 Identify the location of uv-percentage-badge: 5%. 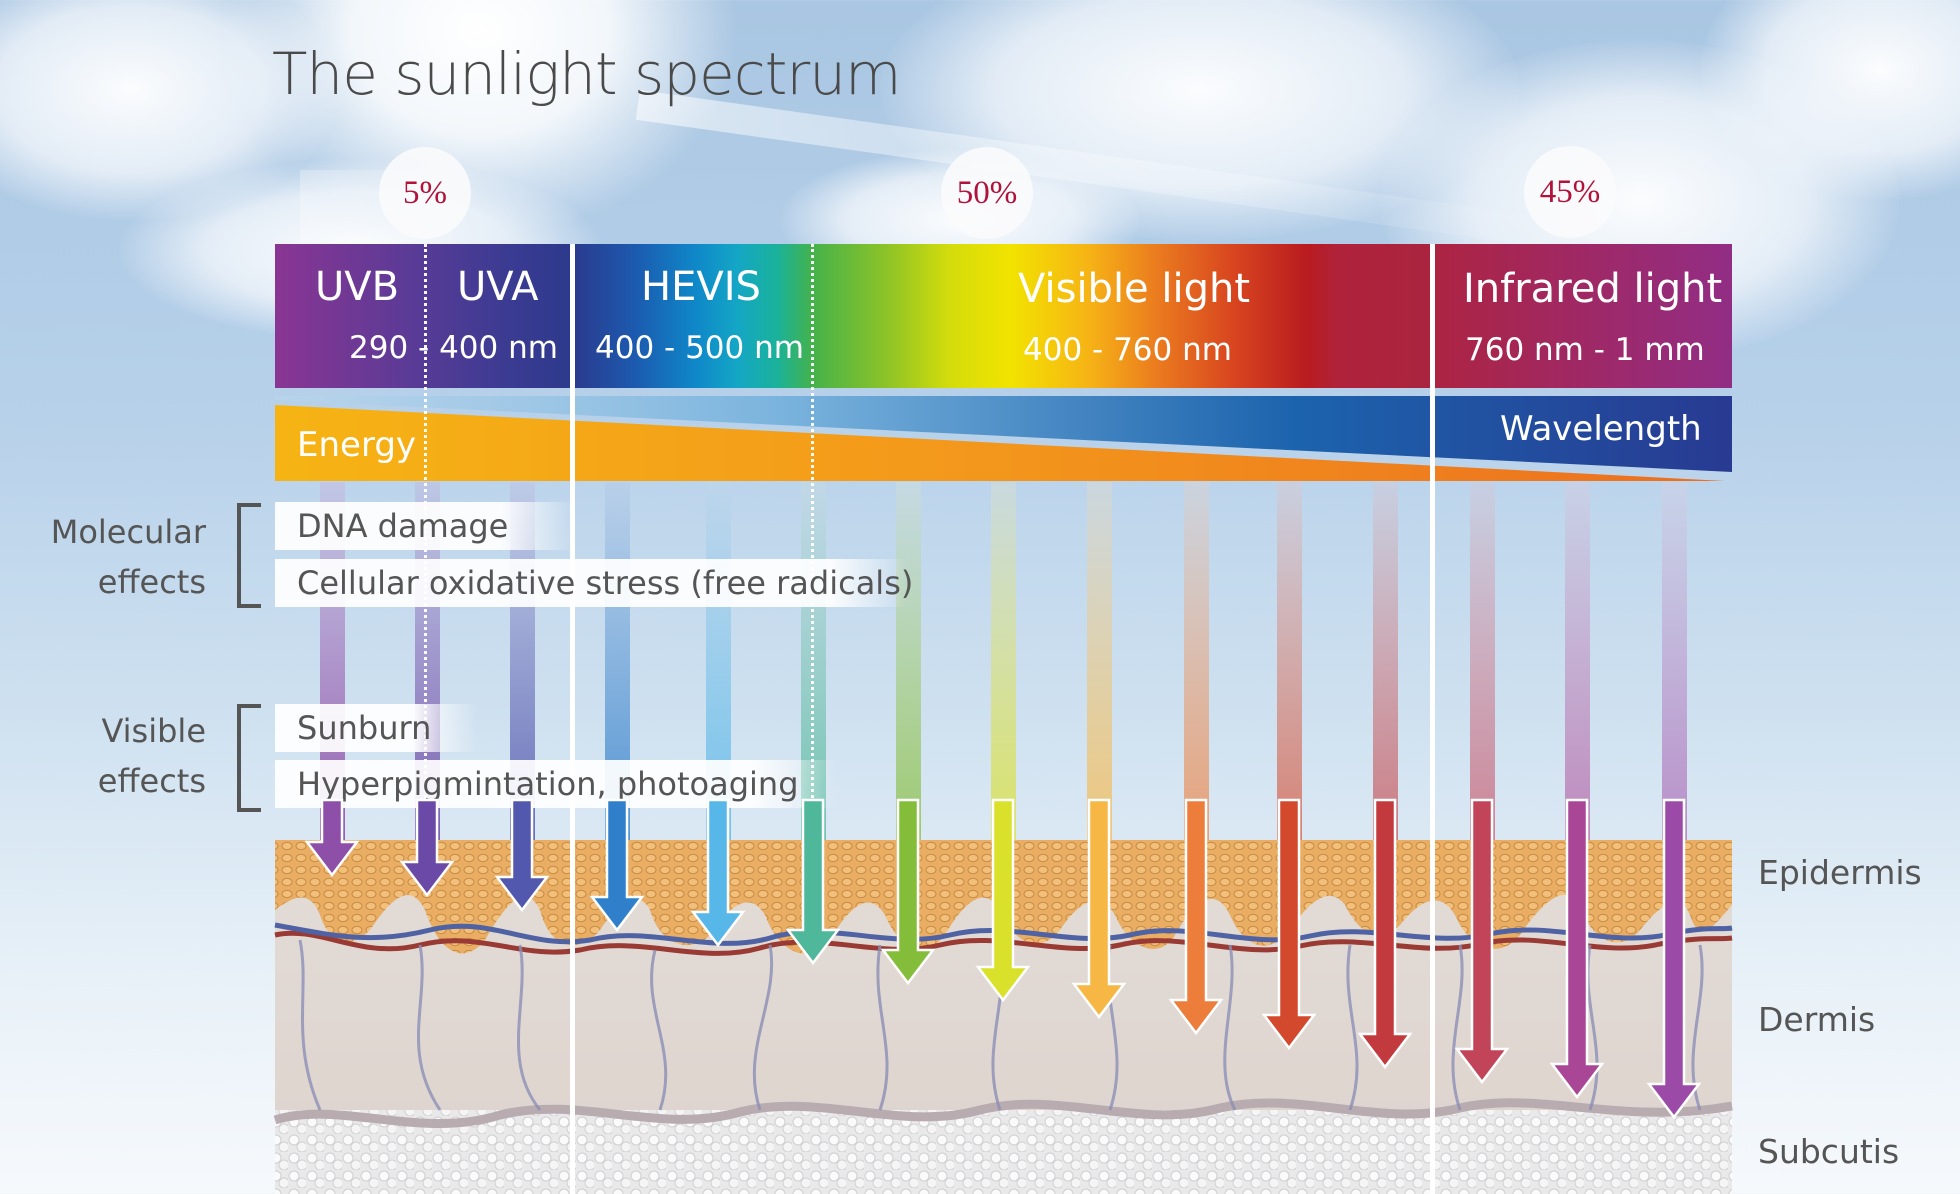
(425, 193).